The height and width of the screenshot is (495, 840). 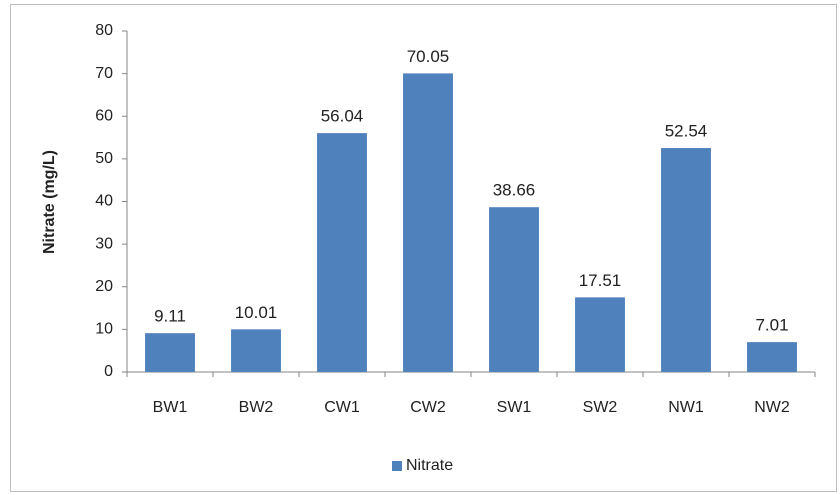 I want to click on x-tick-label: BW2, so click(x=256, y=407).